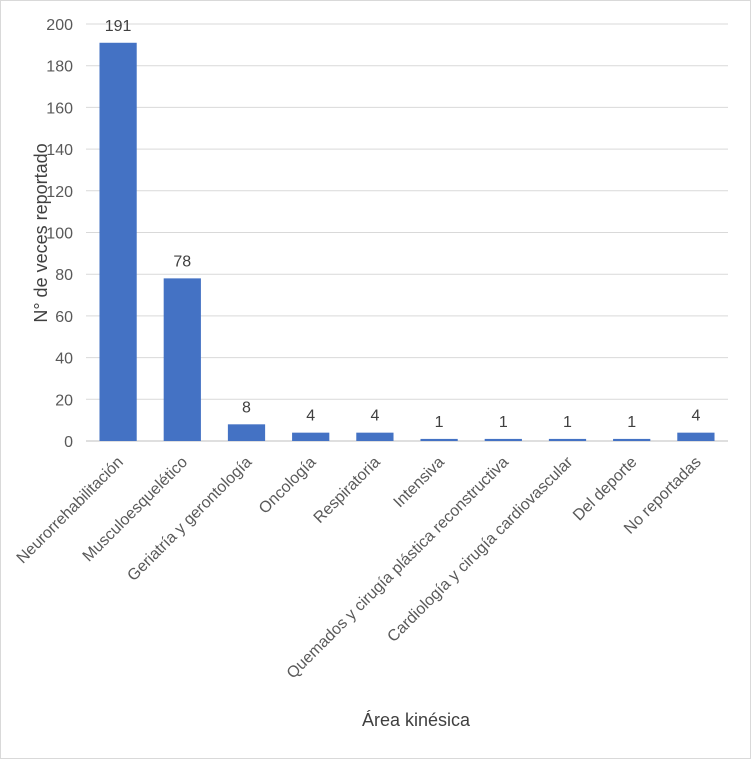 The image size is (751, 763). Describe the element at coordinates (288, 486) in the screenshot. I see `x-tick-label: Oncología` at that location.